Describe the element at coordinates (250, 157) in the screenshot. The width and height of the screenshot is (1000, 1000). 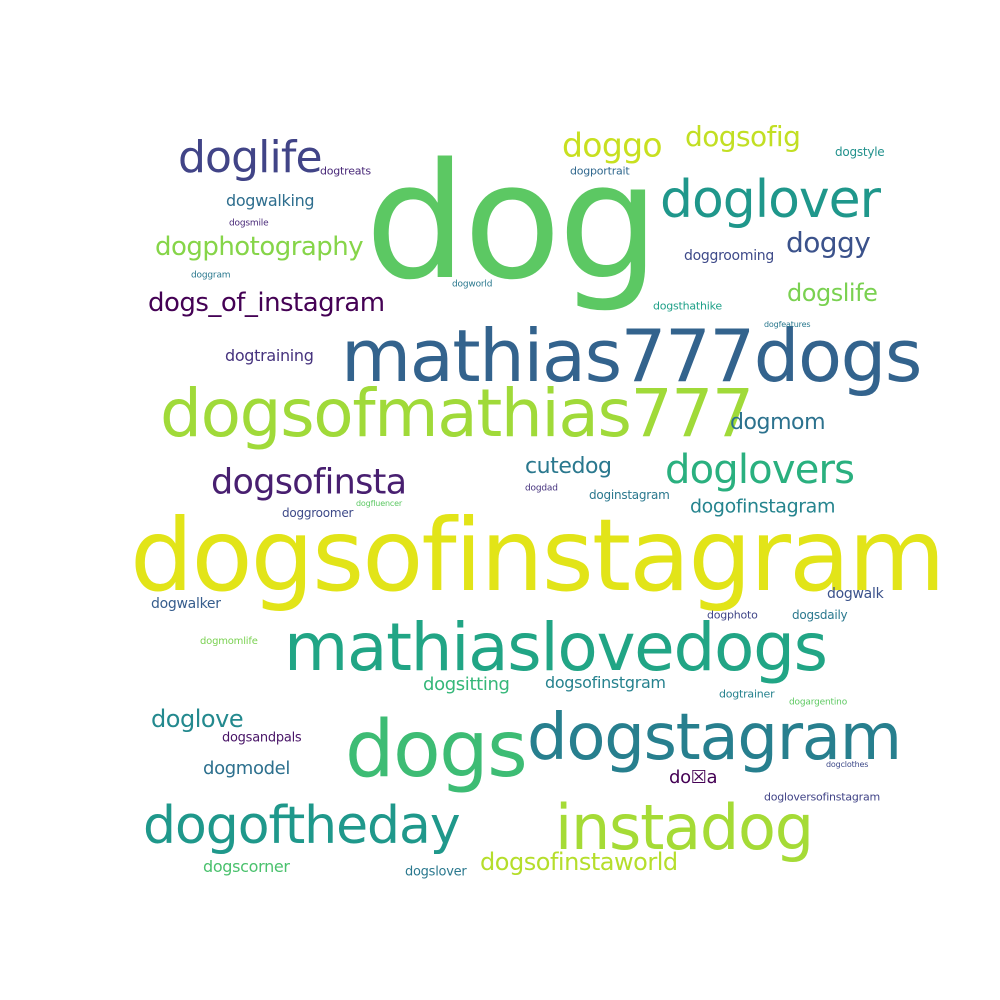
I see `word-10: doglife` at that location.